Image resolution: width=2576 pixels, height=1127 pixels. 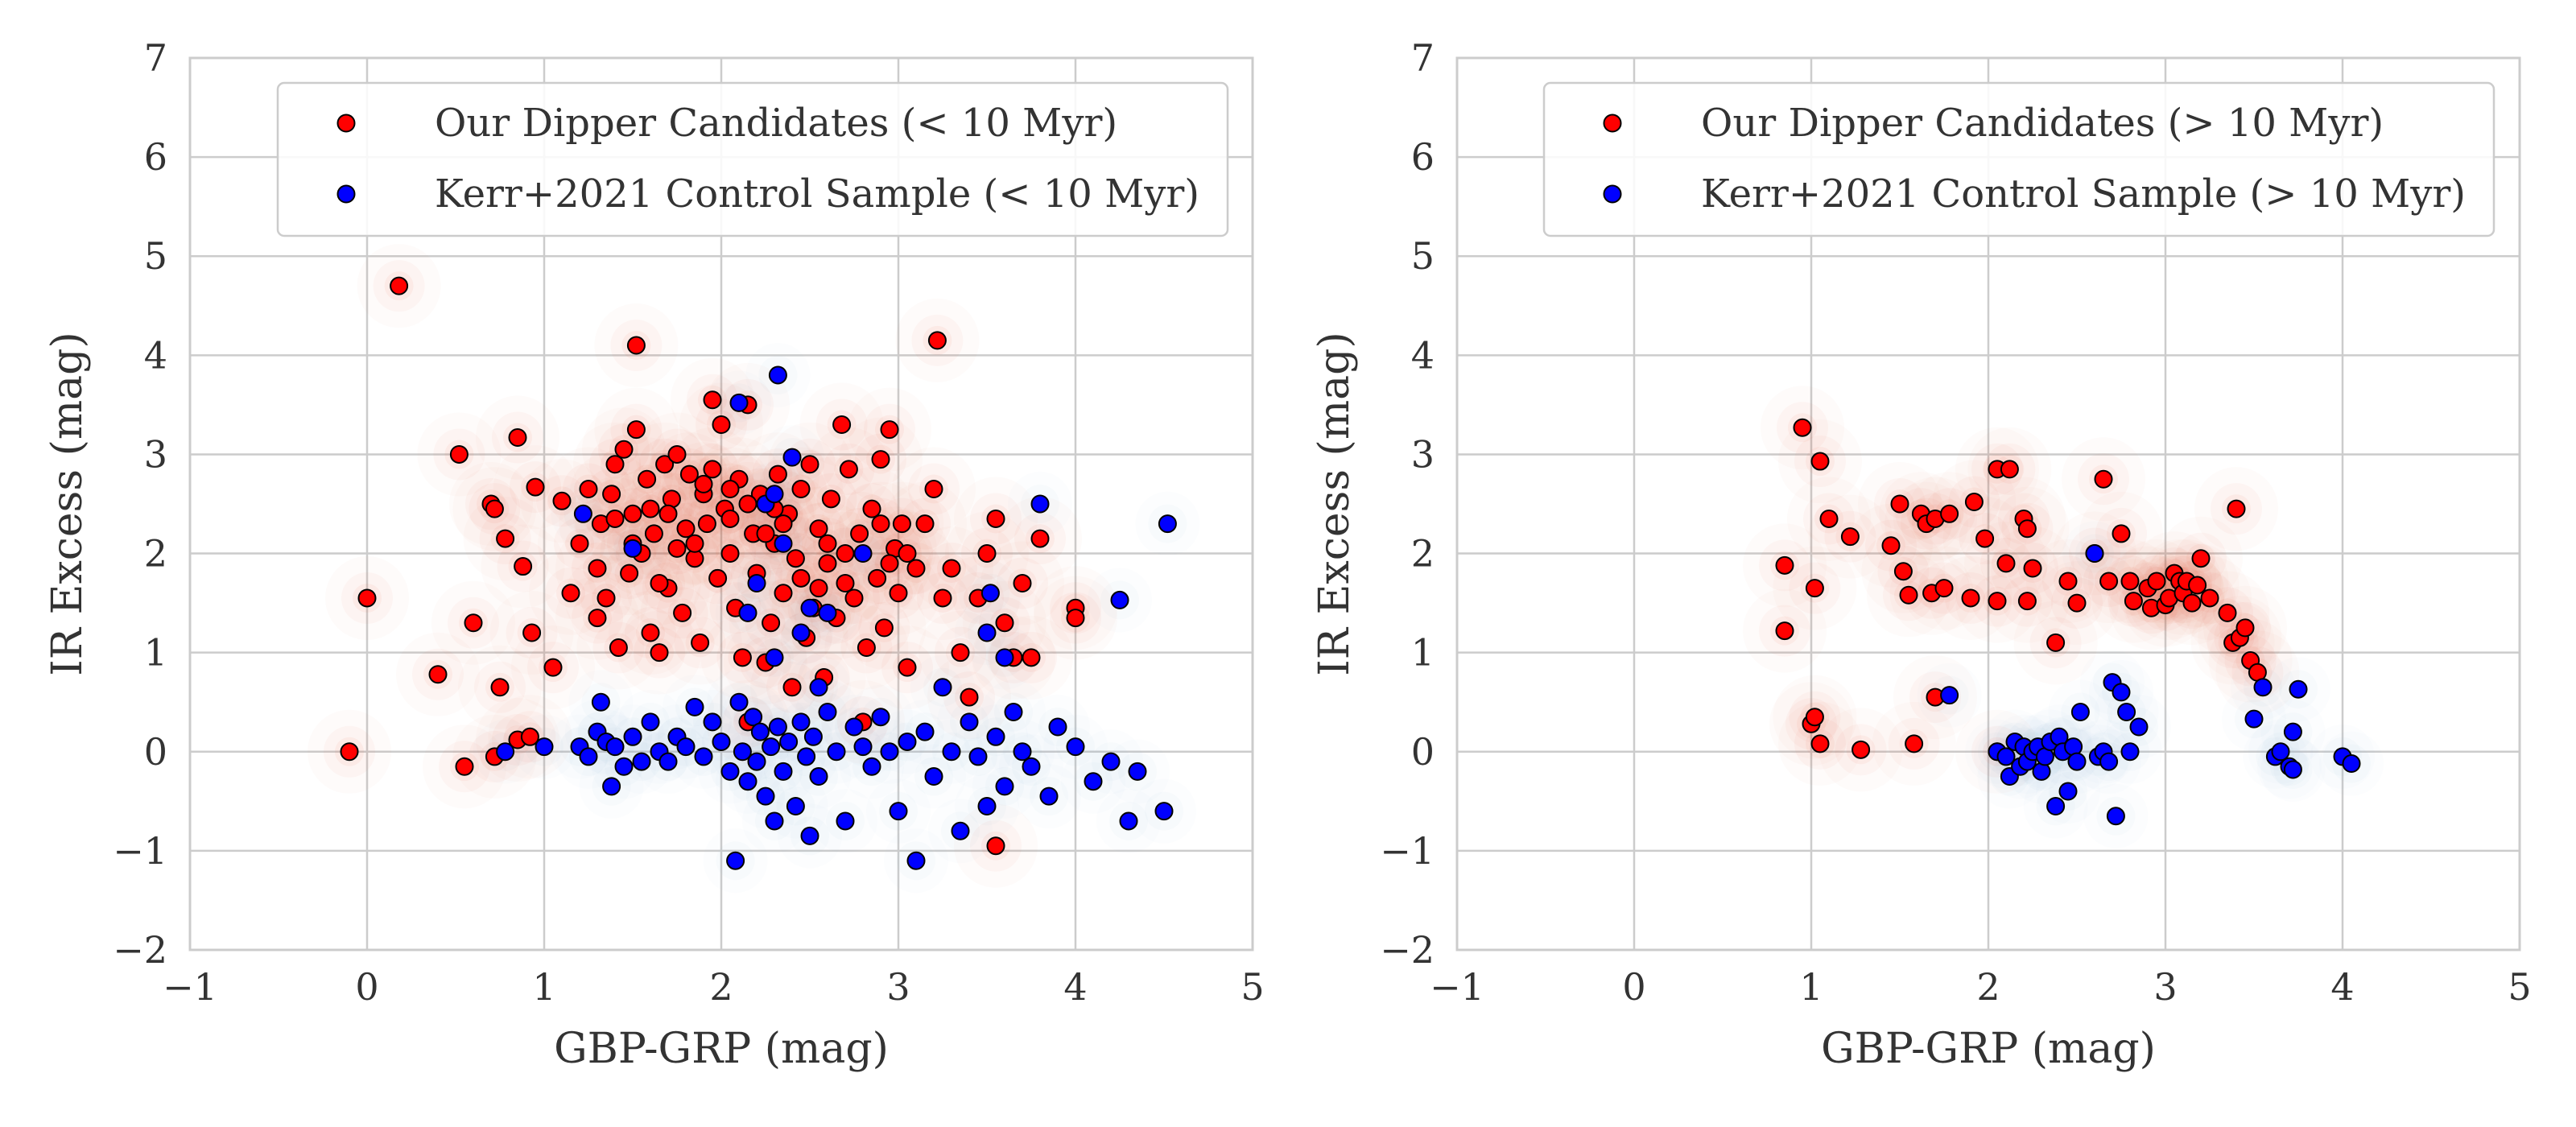 I want to click on y-tick-label: 2, so click(x=1423, y=554).